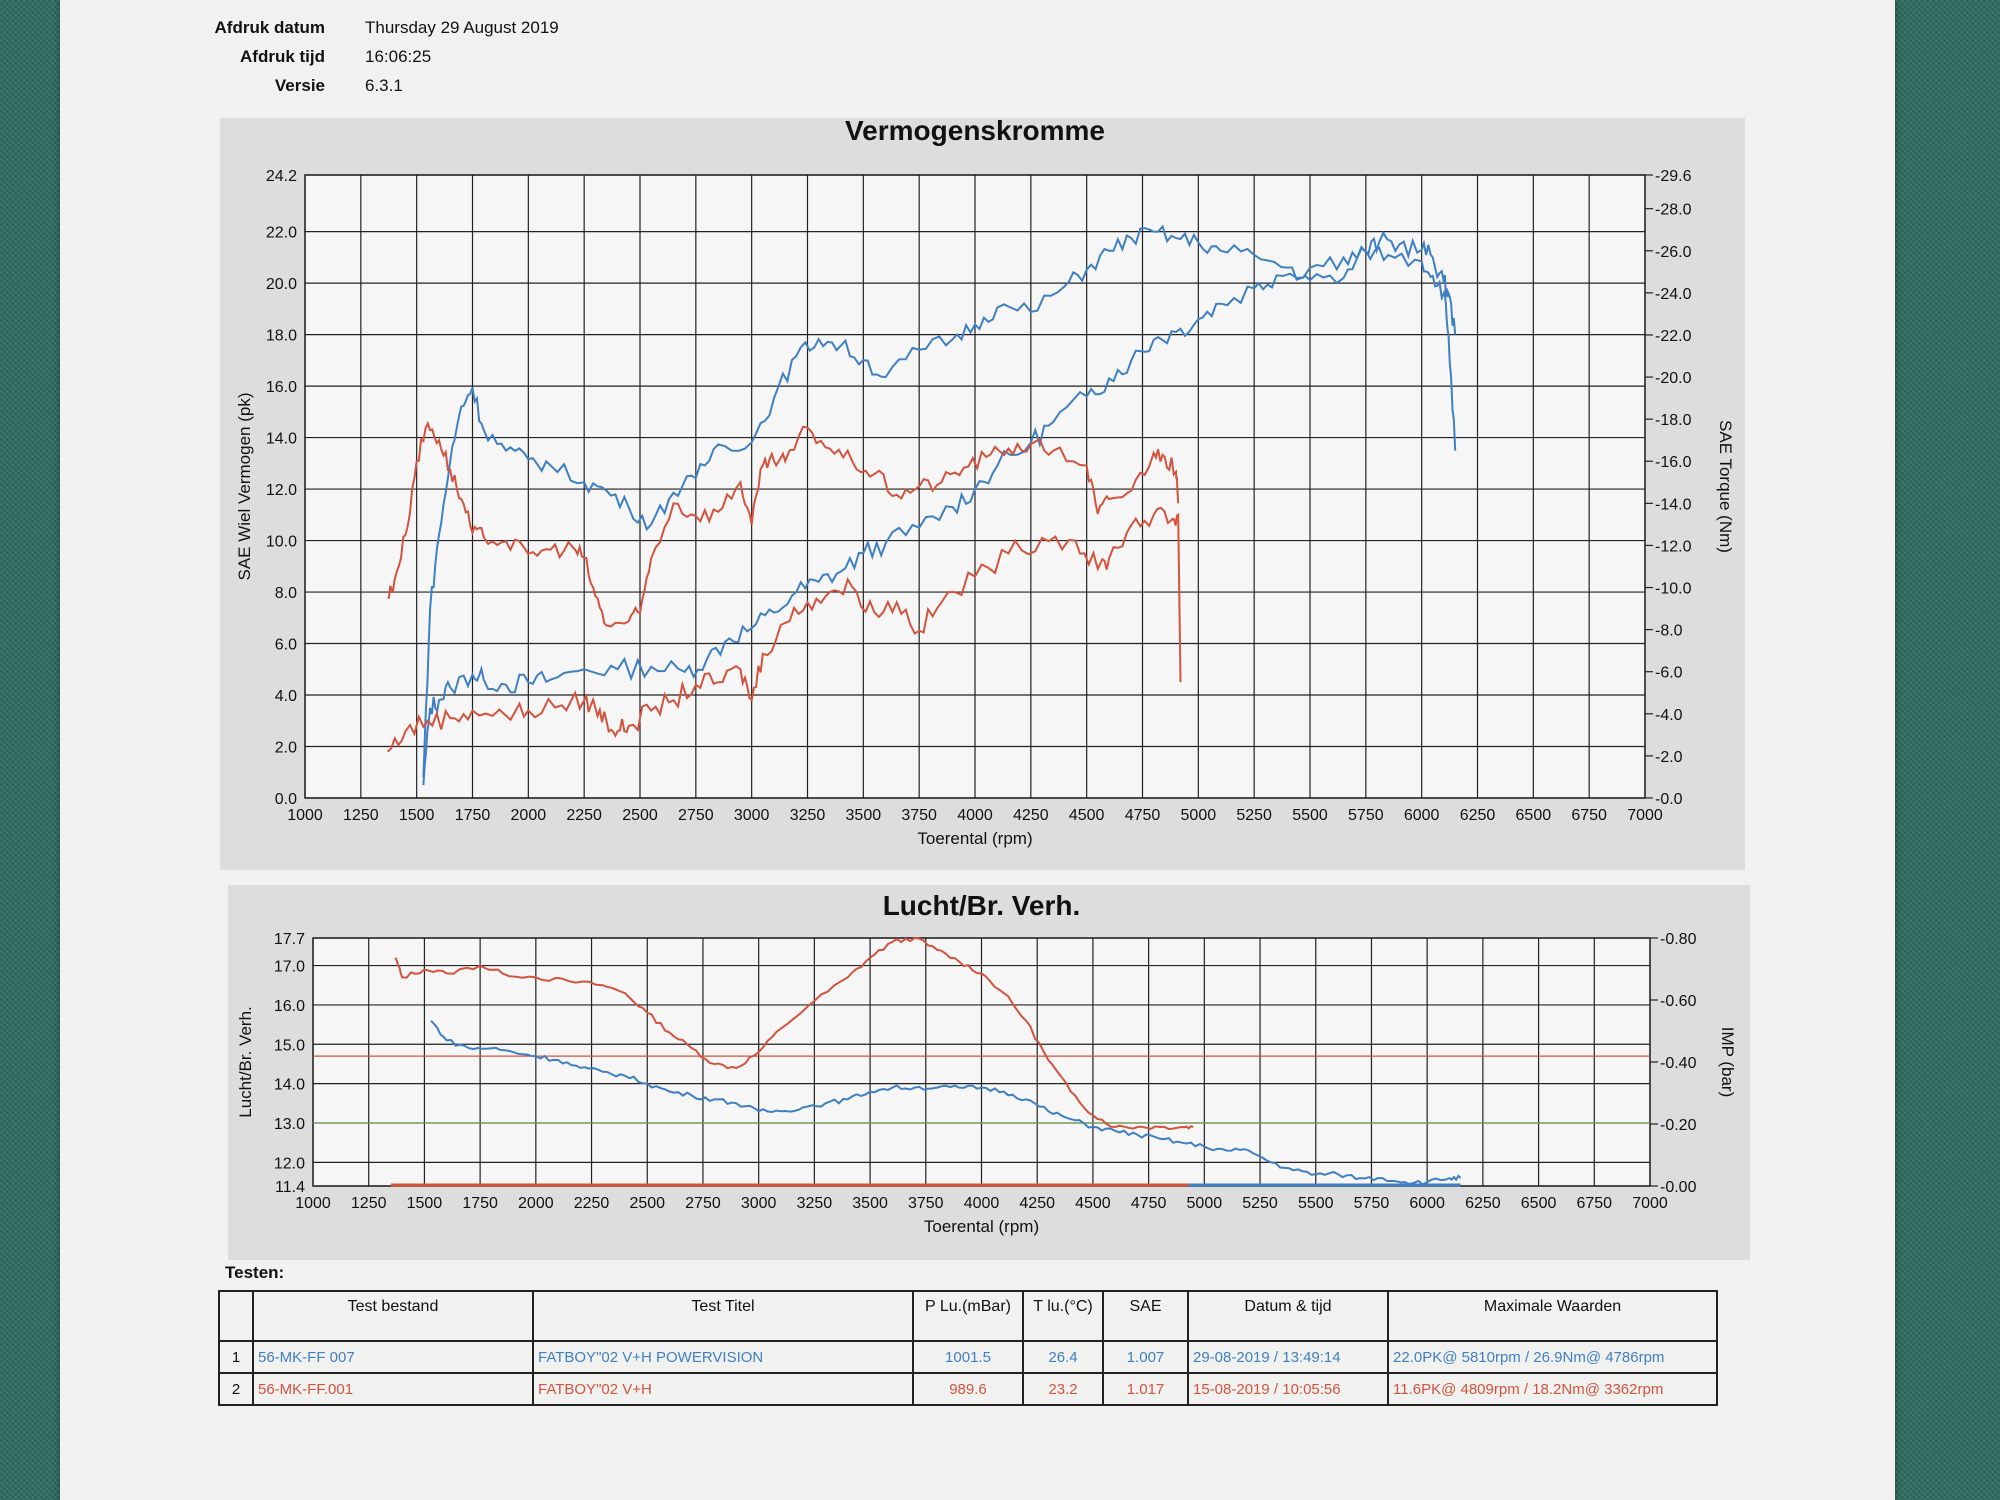 The image size is (2000, 1500). What do you see at coordinates (1254, 815) in the screenshot?
I see `x-tick-label: 5250` at bounding box center [1254, 815].